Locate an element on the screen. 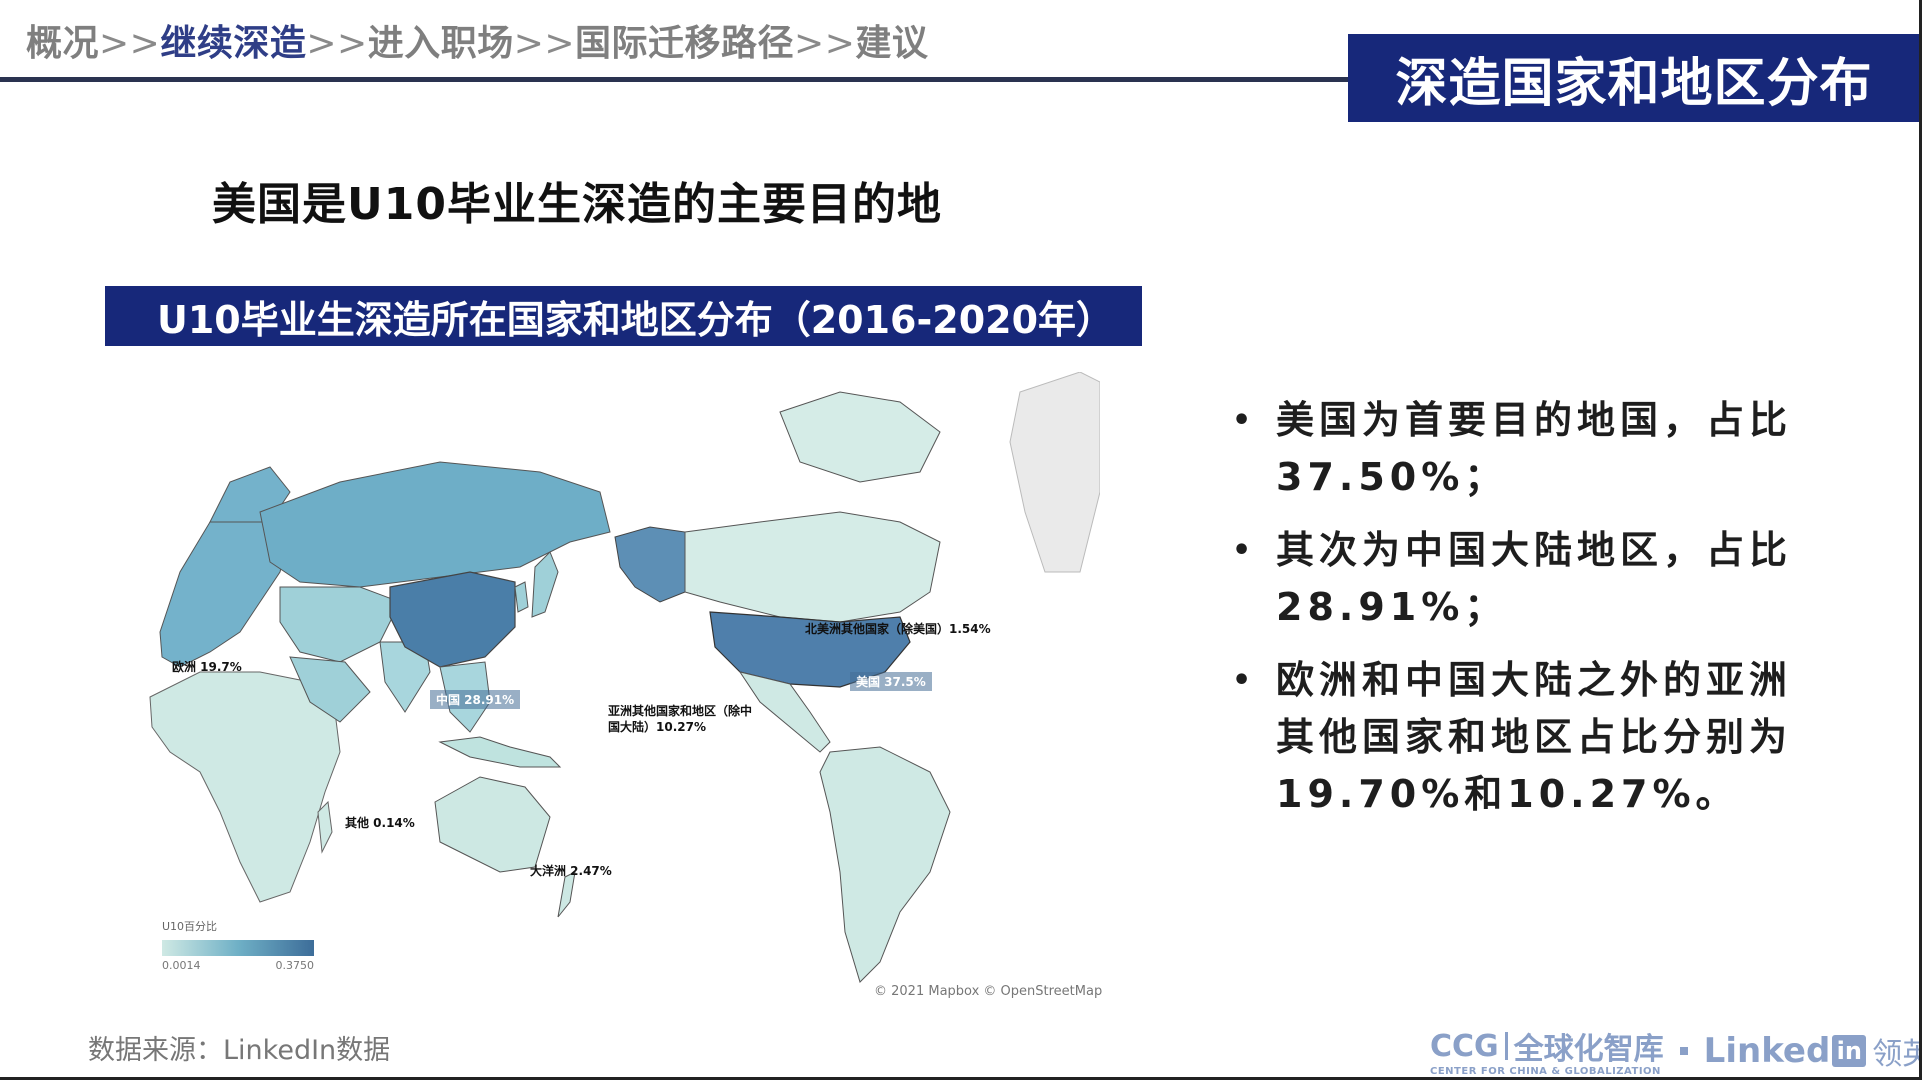 The image size is (1922, 1080). map-region-korea is located at coordinates (521, 597).